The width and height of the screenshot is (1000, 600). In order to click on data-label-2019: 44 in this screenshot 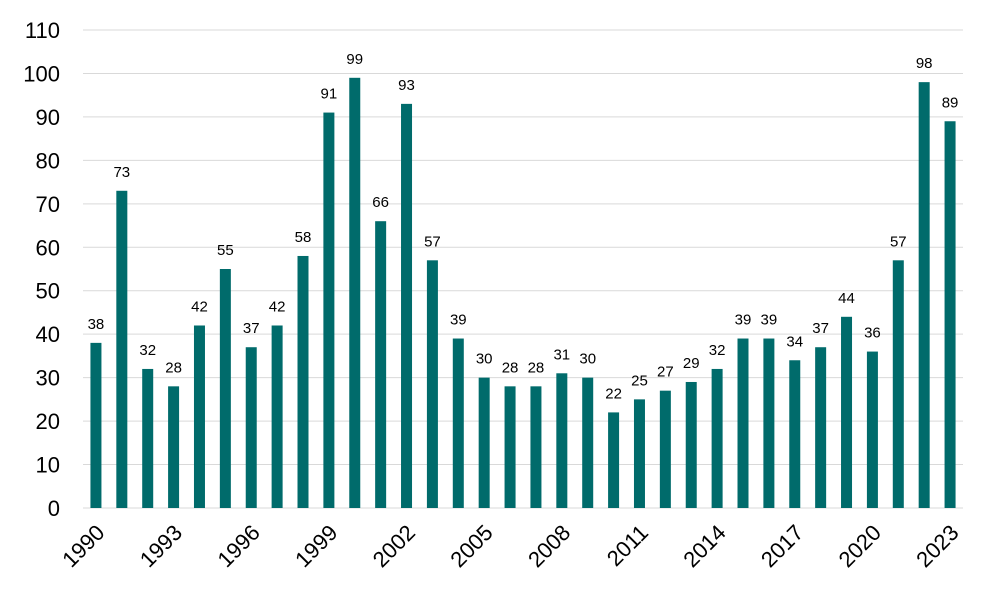, I will do `click(846, 298)`.